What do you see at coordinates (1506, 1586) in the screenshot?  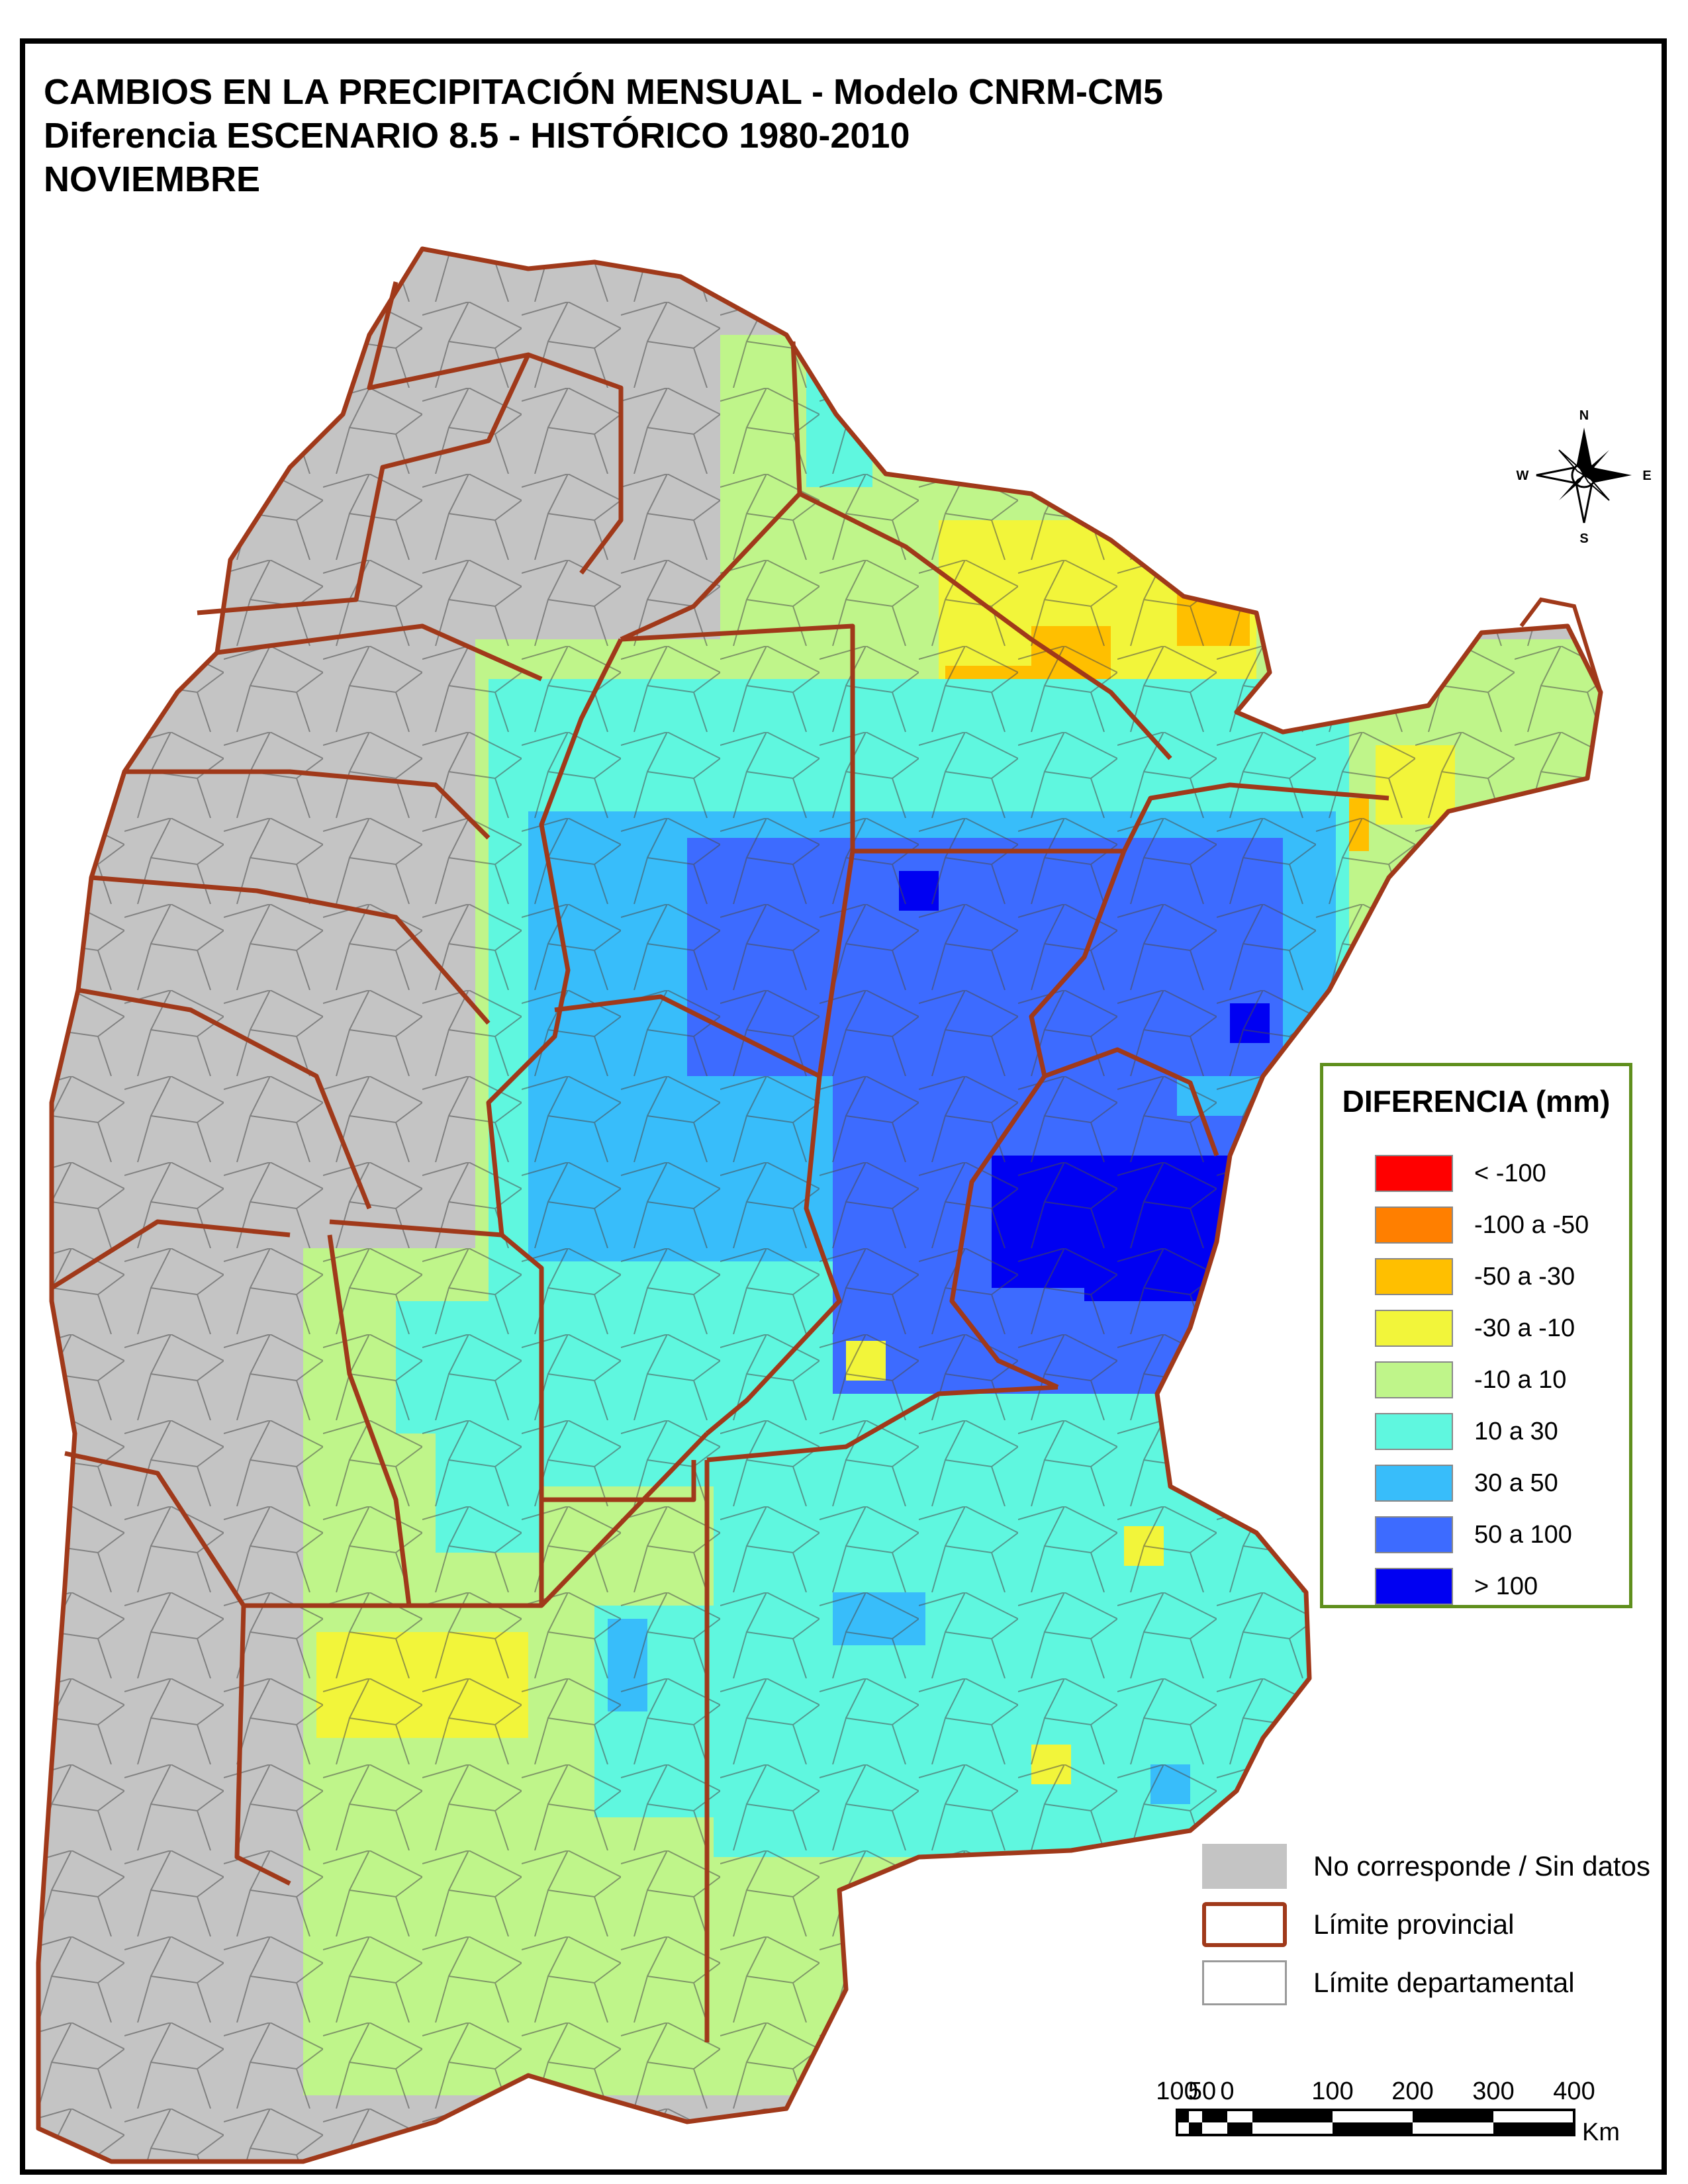 I see `legend-label: > 100` at bounding box center [1506, 1586].